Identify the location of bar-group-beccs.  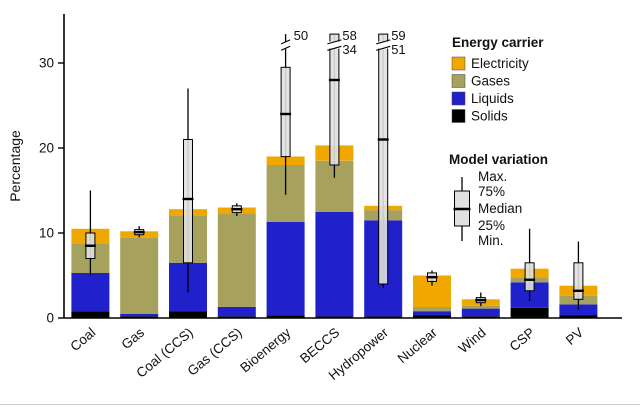
(334, 231).